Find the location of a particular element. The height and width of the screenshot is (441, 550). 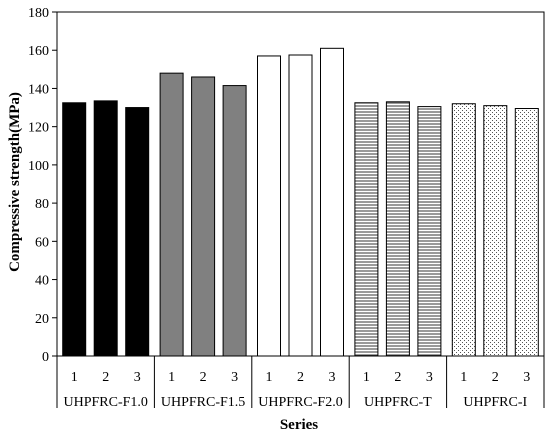

y-tick-label: 40 is located at coordinates (42, 281).